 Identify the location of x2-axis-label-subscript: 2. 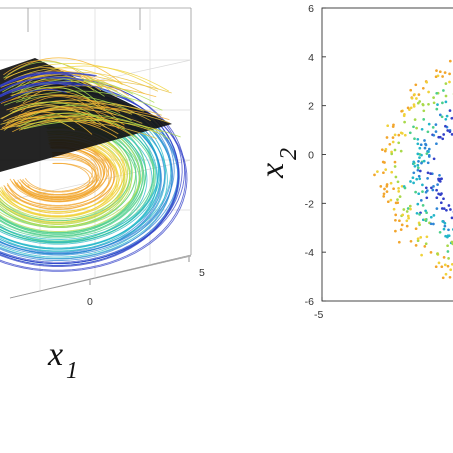
(289, 154).